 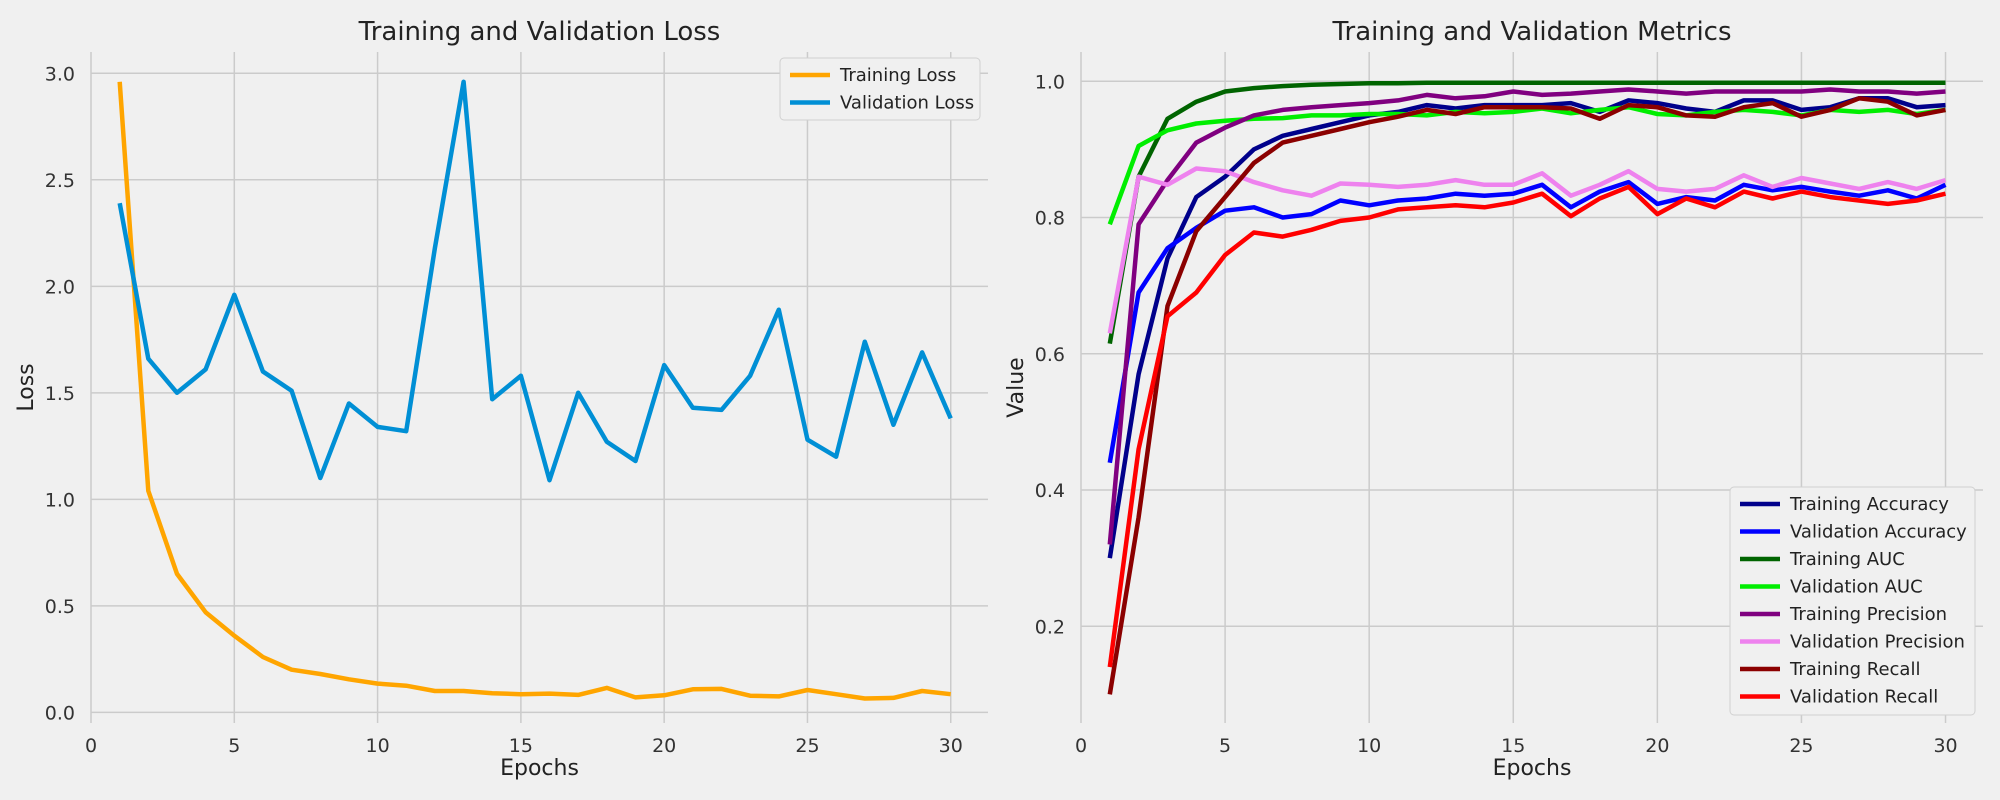 I want to click on metrics-x-tick-label: 30, so click(x=1945, y=746).